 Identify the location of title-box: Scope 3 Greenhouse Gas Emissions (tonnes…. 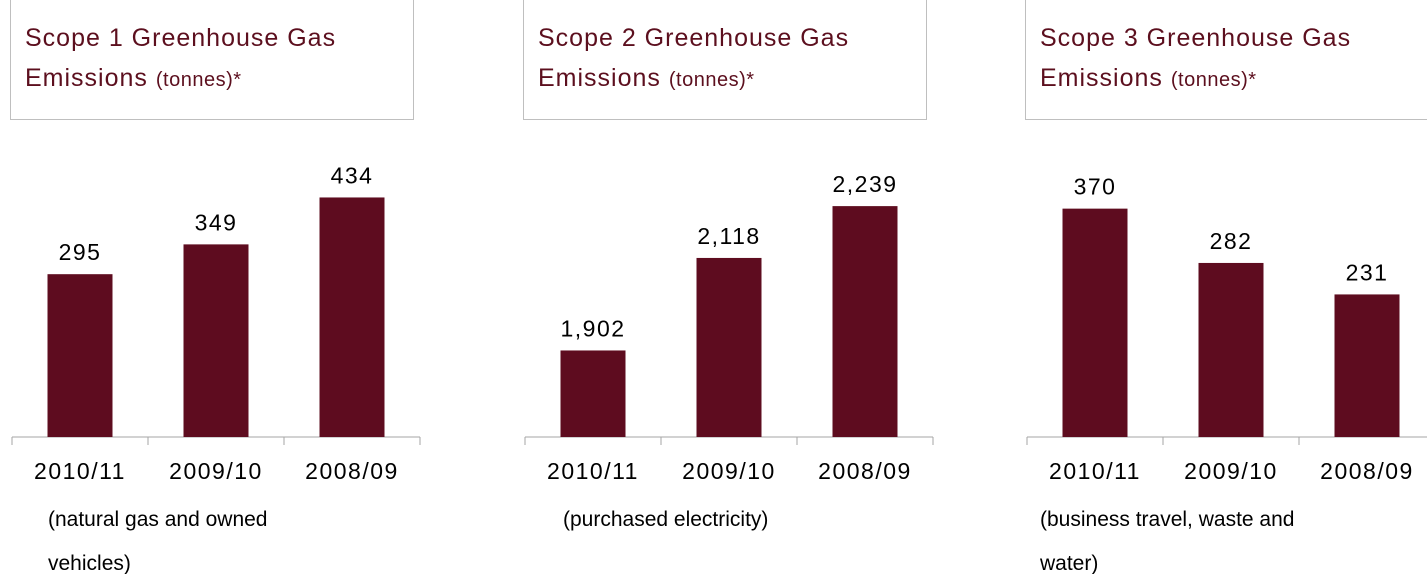
(1226, 60).